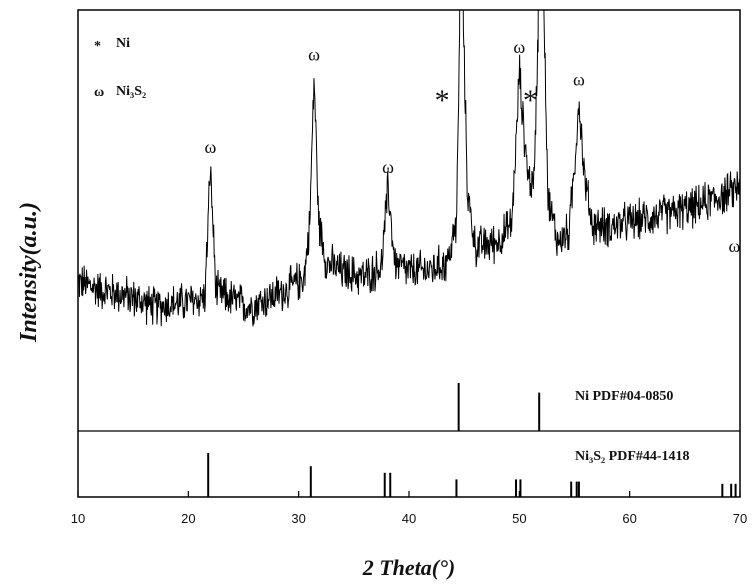  I want to click on legend: * Ni ω Ni₃S₂, so click(120, 68).